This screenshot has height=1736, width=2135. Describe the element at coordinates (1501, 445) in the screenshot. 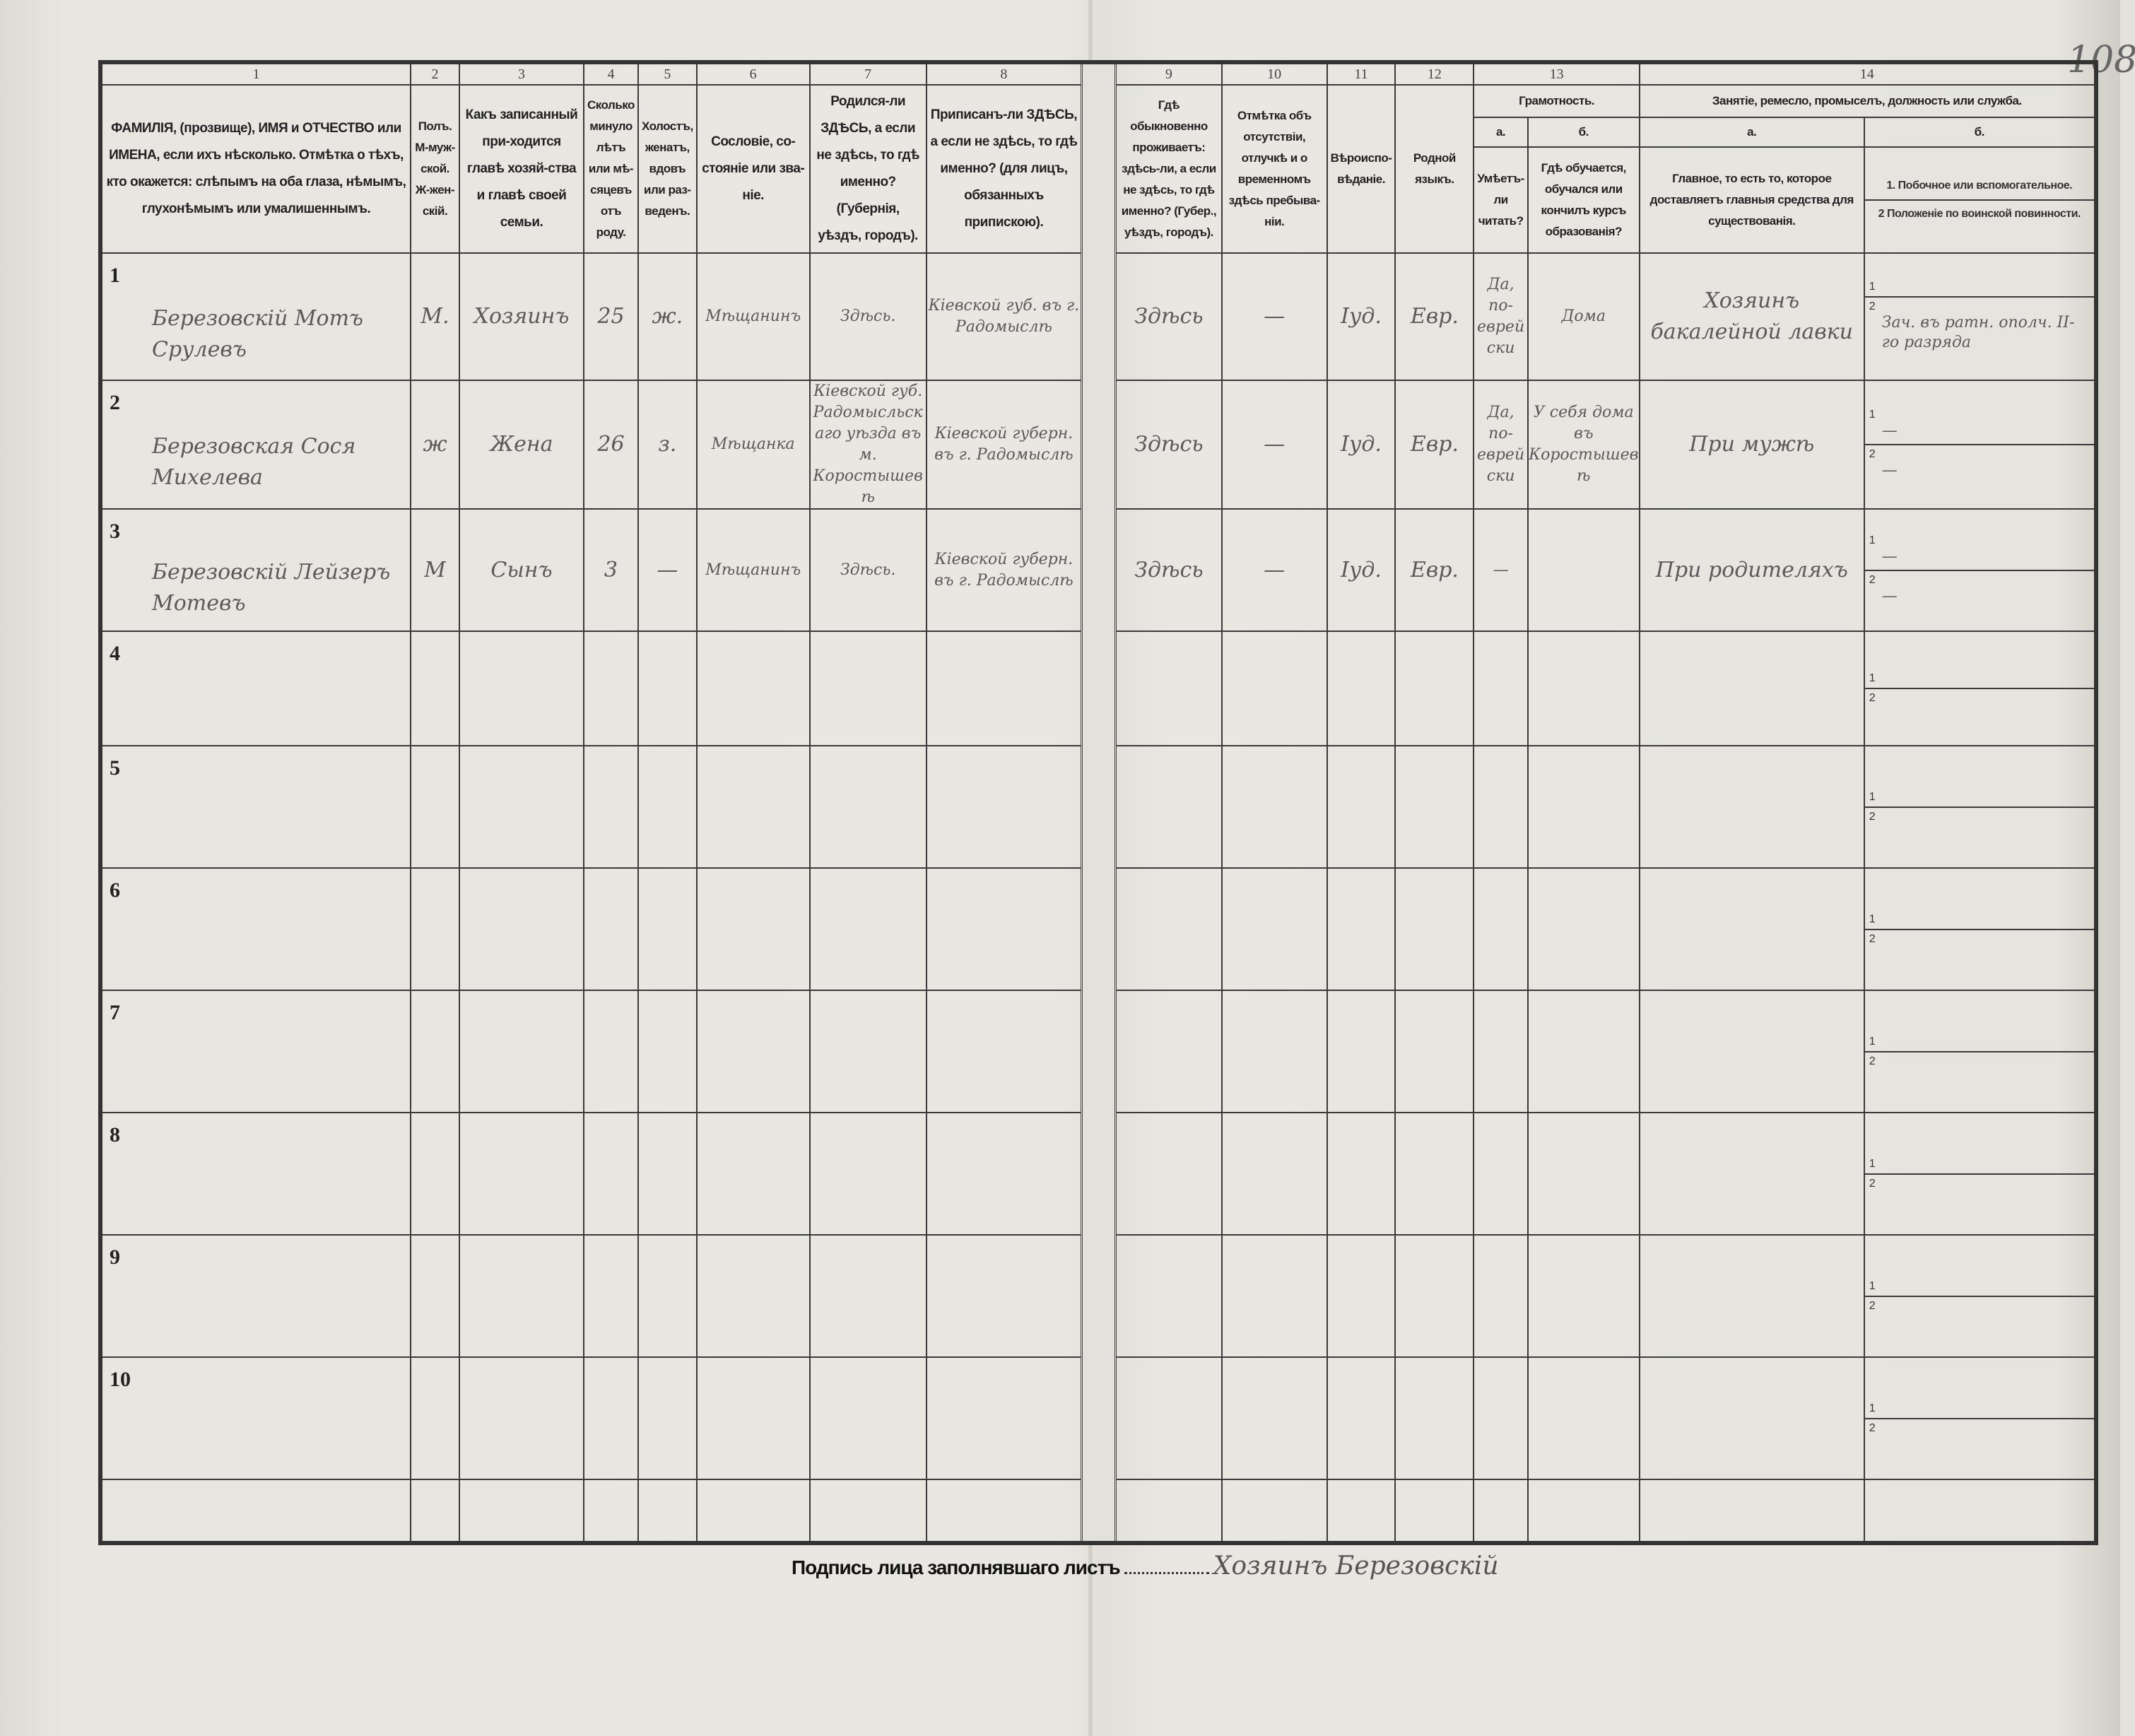

I see `cell-literate: Да, по-еврейски` at that location.